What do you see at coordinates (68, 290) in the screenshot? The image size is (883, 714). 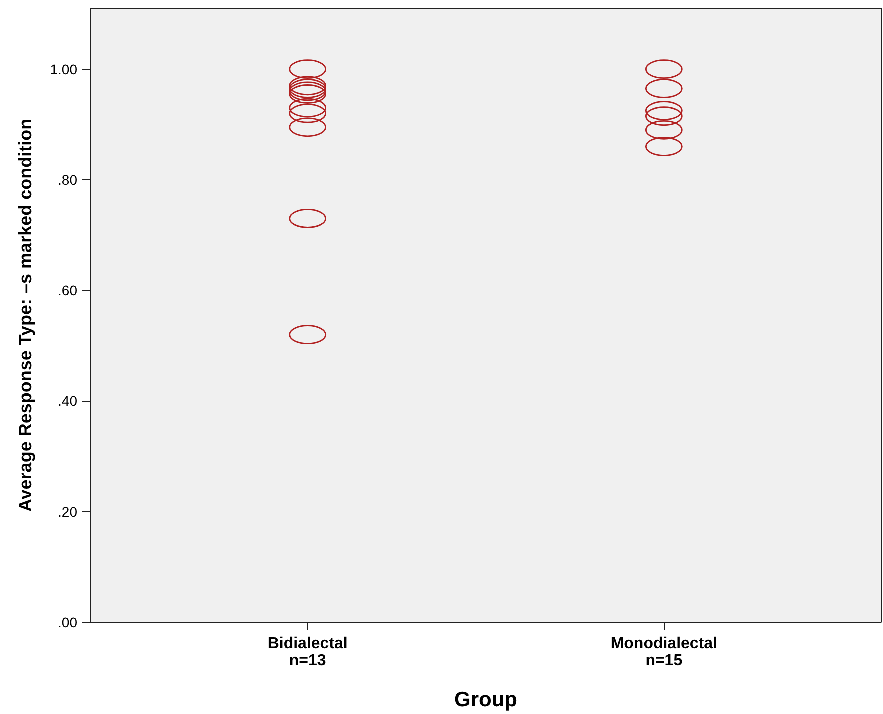 I see `y-tick-label: .60` at bounding box center [68, 290].